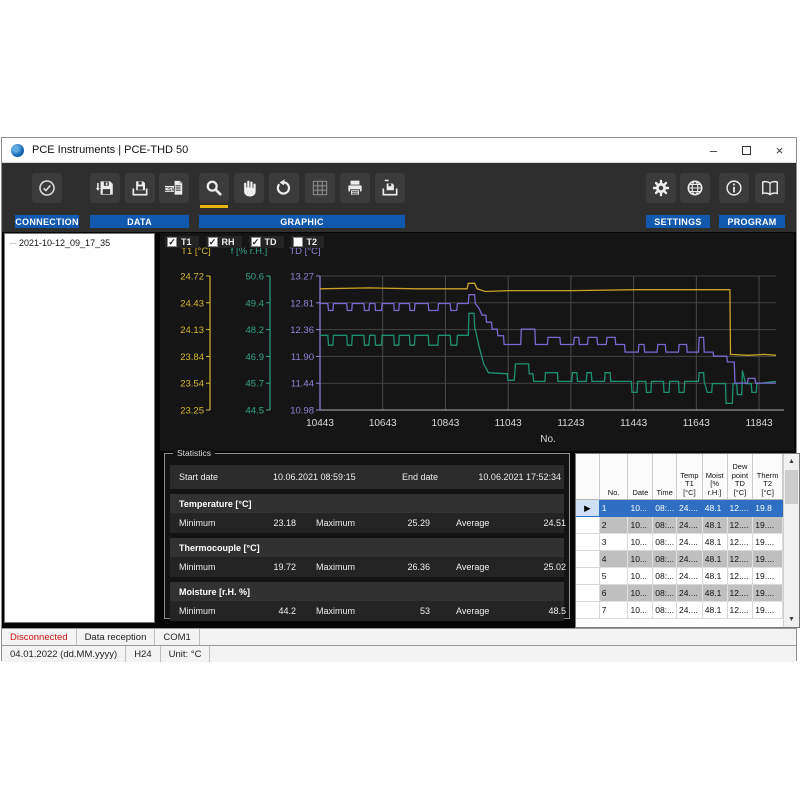  I want to click on print-button, so click(354, 188).